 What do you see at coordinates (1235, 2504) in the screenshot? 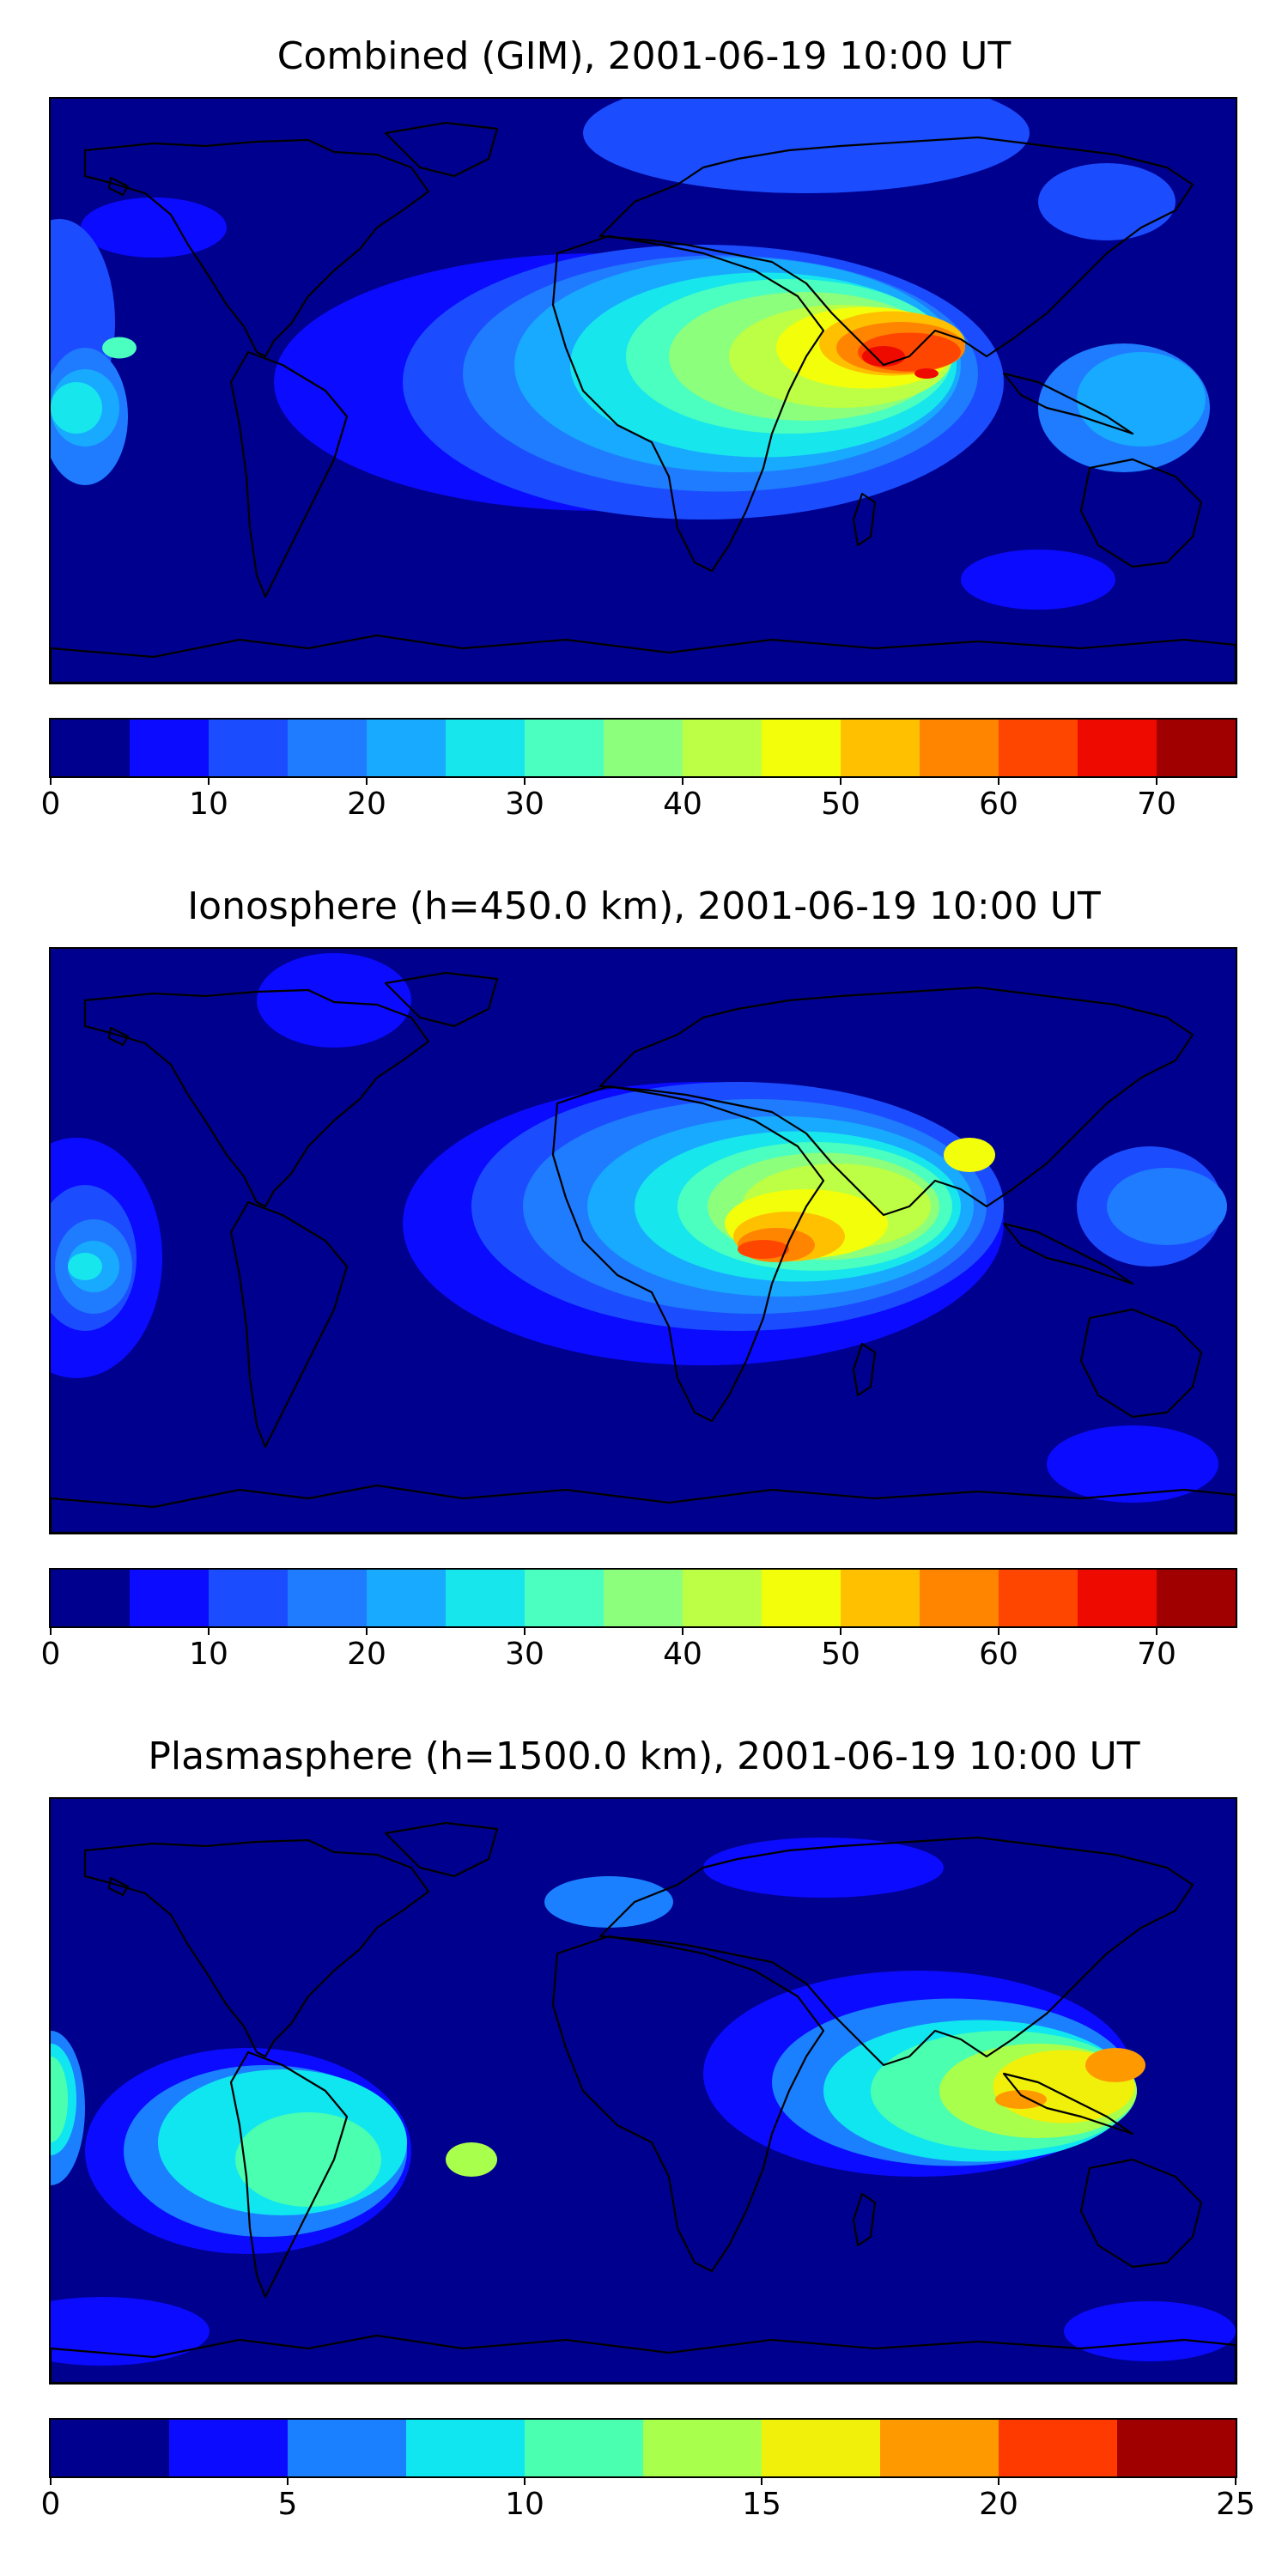
I see `plasmasphere-colorbar-tick-label: 25` at bounding box center [1235, 2504].